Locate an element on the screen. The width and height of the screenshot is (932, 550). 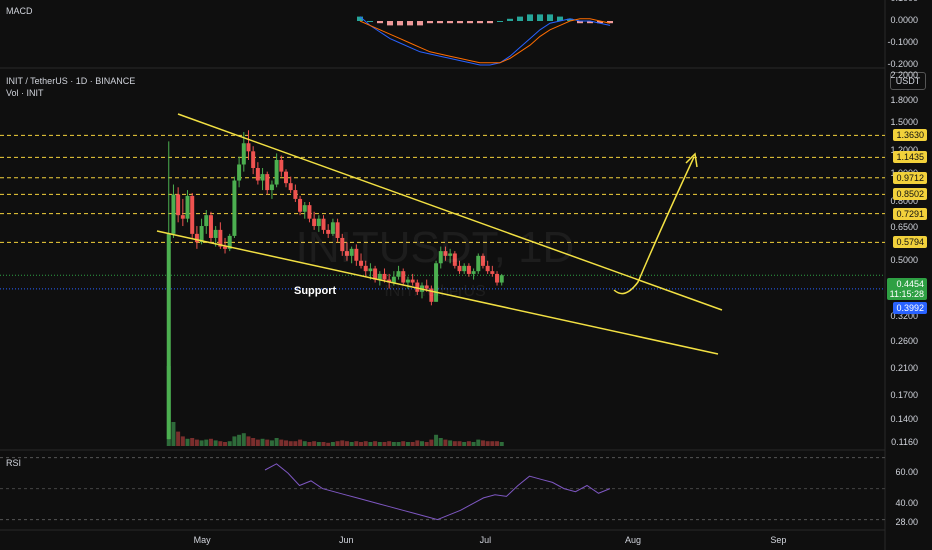
level-price-tag: 1.3630 is located at coordinates (910, 135).